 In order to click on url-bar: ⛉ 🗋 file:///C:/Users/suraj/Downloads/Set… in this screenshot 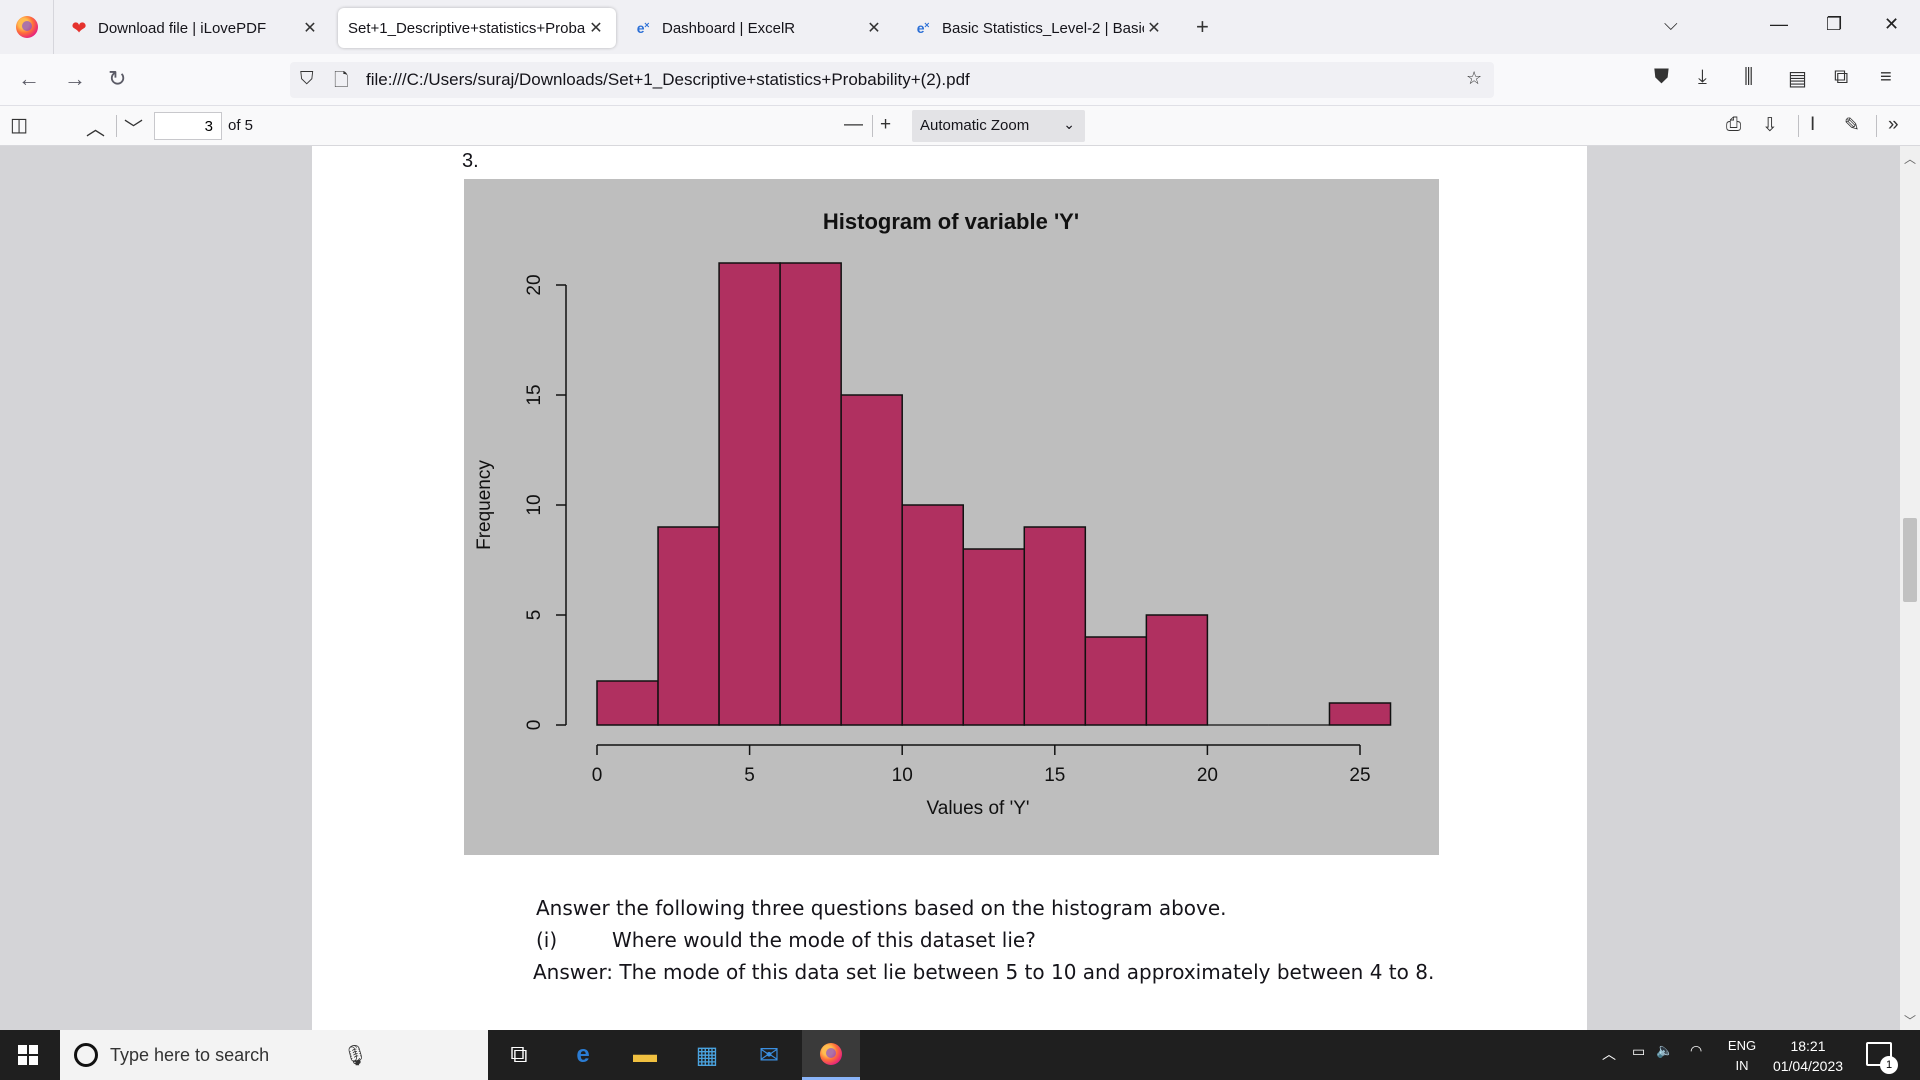, I will do `click(892, 80)`.